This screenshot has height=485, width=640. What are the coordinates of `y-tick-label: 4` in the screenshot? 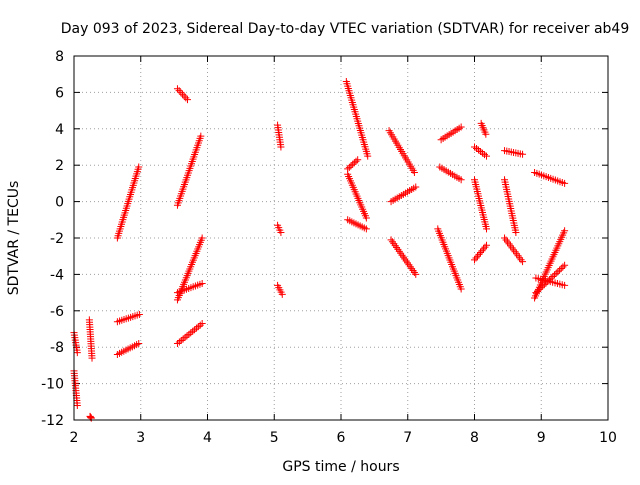 It's located at (59, 130).